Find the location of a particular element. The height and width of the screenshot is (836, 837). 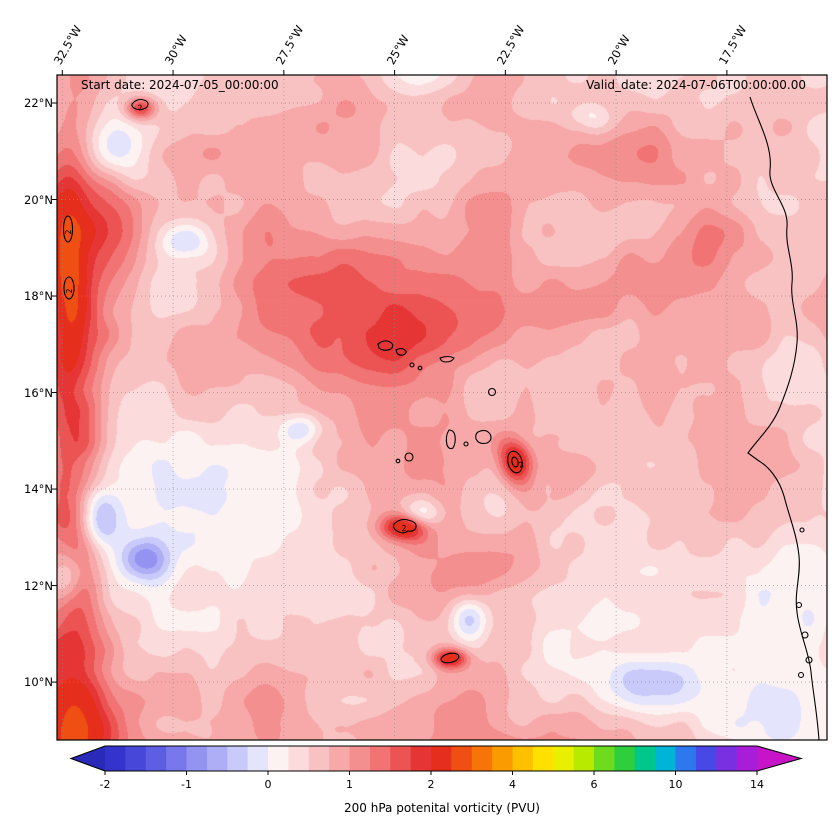

valid-date-label: Valid_date: 2024-07-06T00:00:00.00 is located at coordinates (696, 85).